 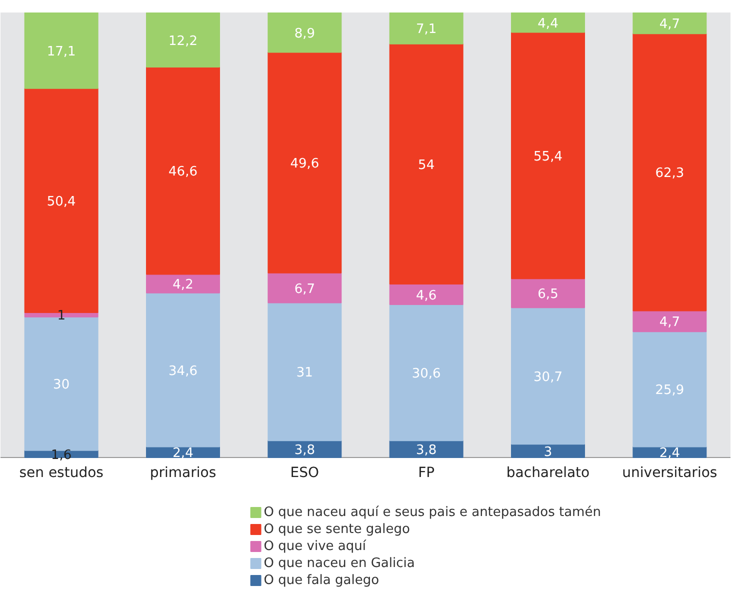 I want to click on data-label: 46,6, so click(x=183, y=172).